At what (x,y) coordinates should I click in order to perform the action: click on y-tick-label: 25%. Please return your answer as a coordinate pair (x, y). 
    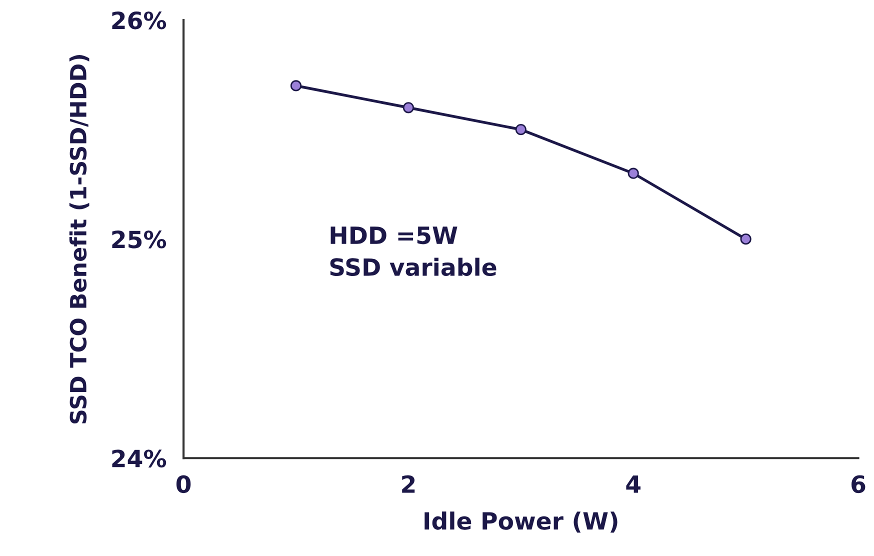
    Looking at the image, I should click on (139, 239).